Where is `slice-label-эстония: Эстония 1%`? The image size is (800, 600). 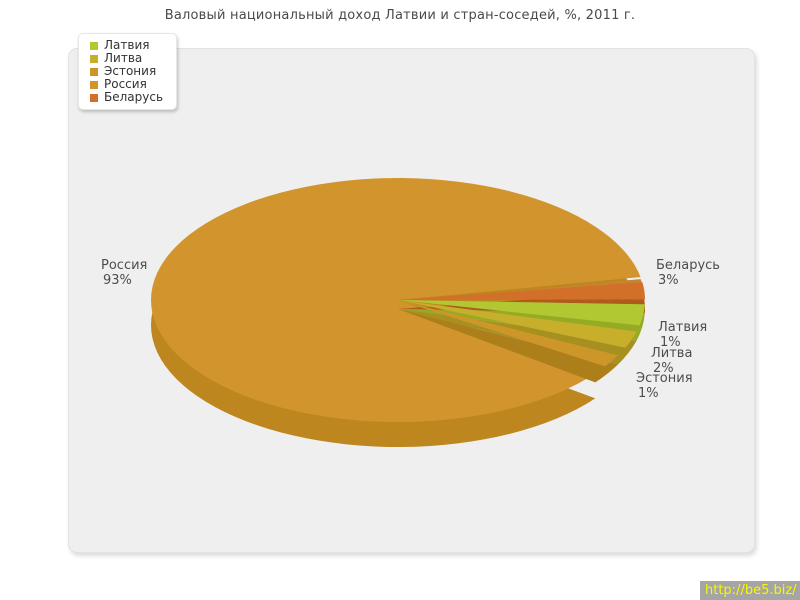
slice-label-эстония: Эстония 1% is located at coordinates (664, 386).